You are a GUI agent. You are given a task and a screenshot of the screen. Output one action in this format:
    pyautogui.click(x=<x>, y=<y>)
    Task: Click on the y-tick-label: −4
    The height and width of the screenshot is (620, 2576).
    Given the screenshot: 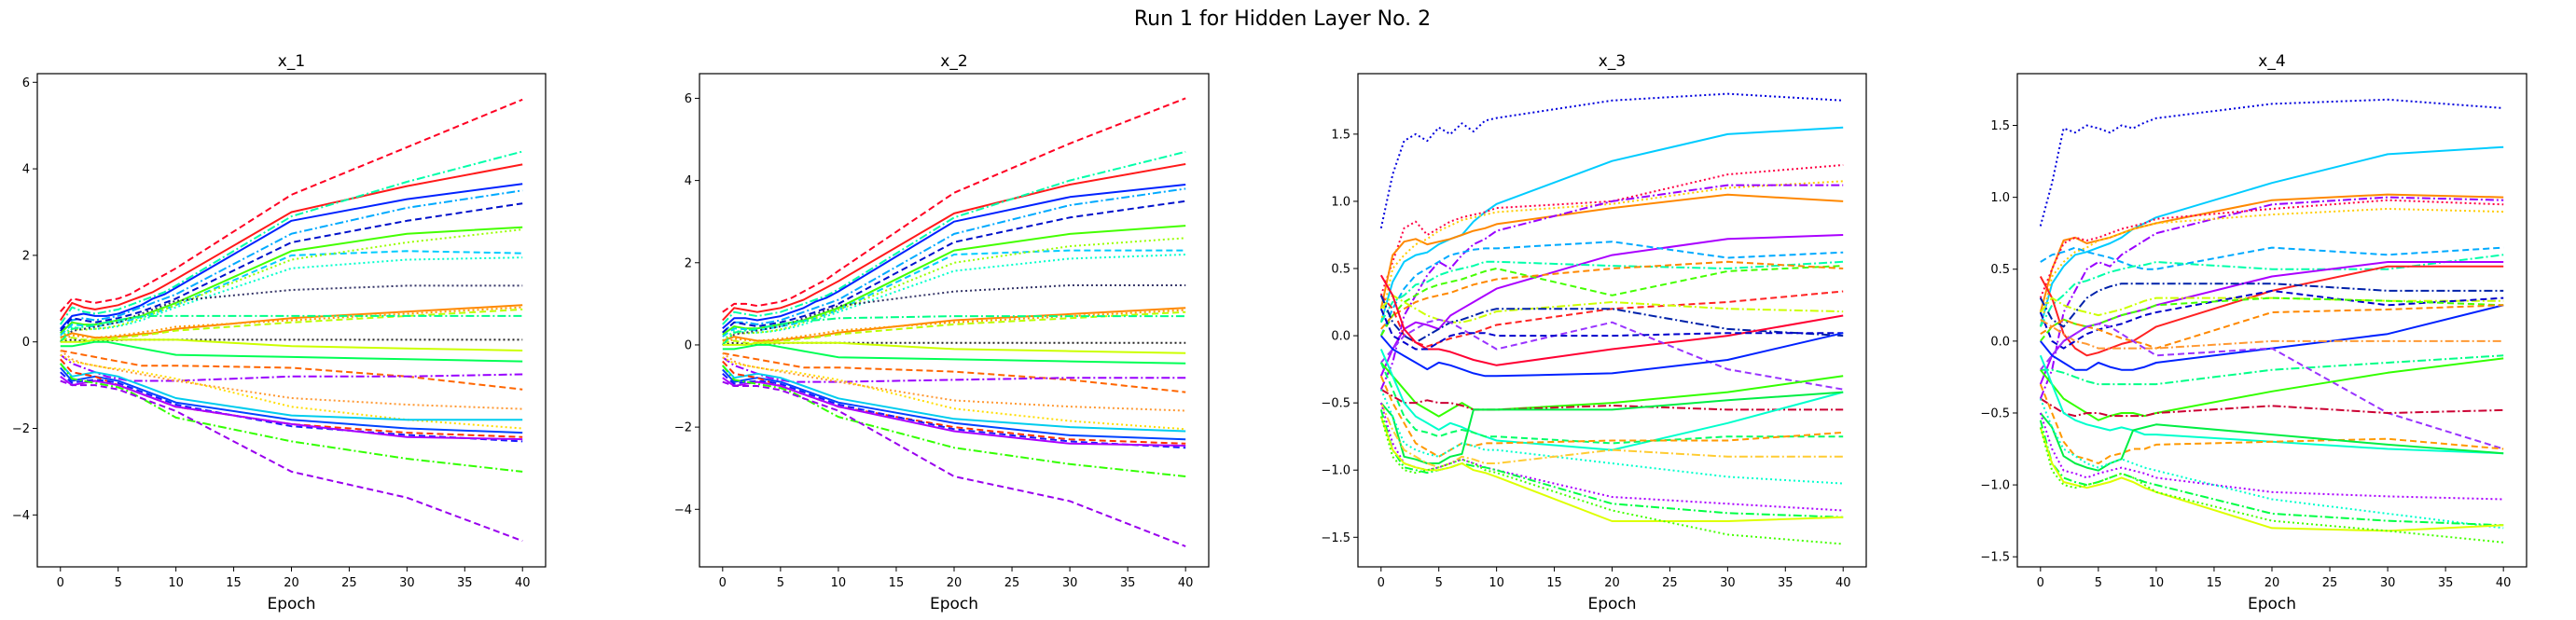 What is the action you would take?
    pyautogui.click(x=683, y=510)
    